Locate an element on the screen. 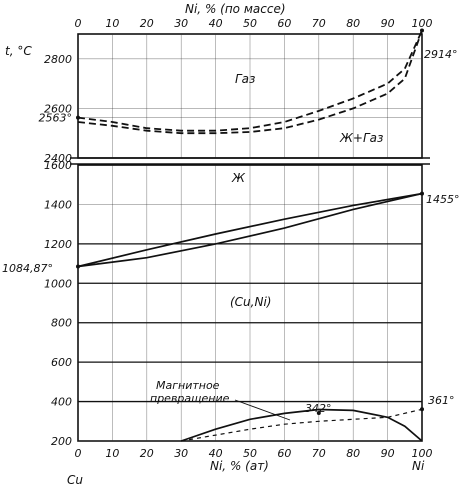 The width and height of the screenshot is (469, 491). lower-y-tick-label: 400 is located at coordinates (61, 402).